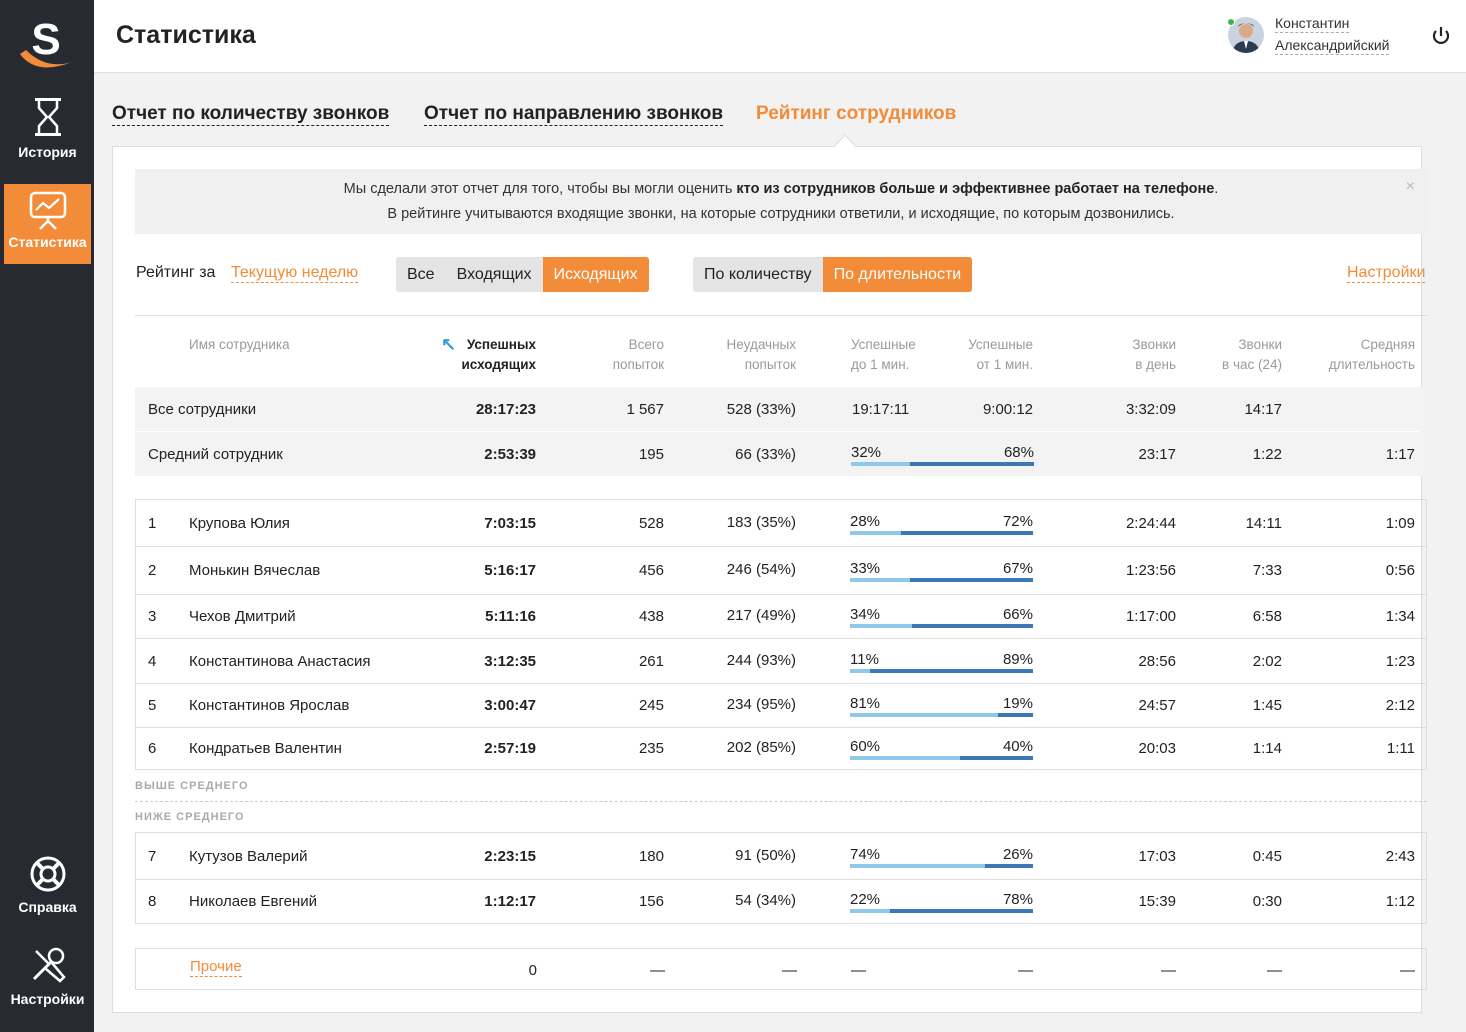  What do you see at coordinates (942, 455) in the screenshot?
I see `duration-split-bar: 32% 68%` at bounding box center [942, 455].